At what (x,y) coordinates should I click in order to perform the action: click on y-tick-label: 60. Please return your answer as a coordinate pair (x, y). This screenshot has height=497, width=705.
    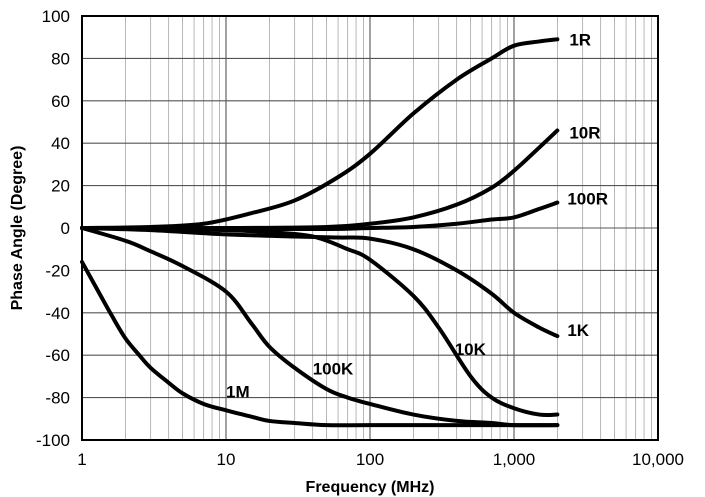
    Looking at the image, I should click on (60, 101).